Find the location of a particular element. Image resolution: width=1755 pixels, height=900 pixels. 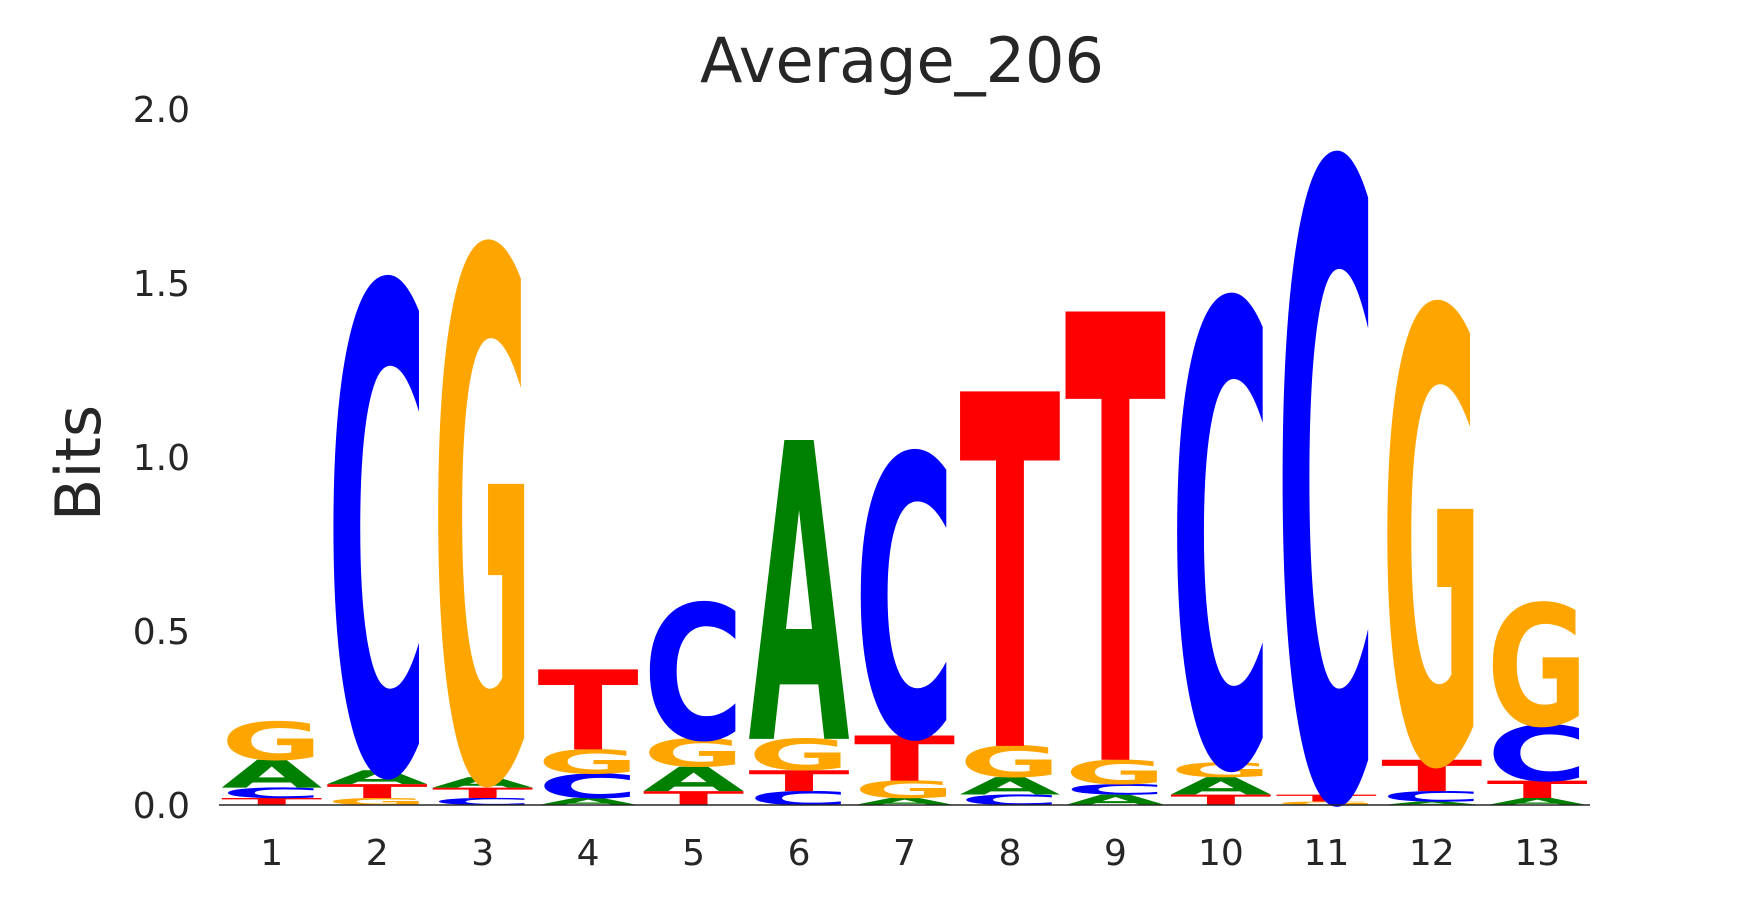

x-tick-label: 5 is located at coordinates (693, 853).